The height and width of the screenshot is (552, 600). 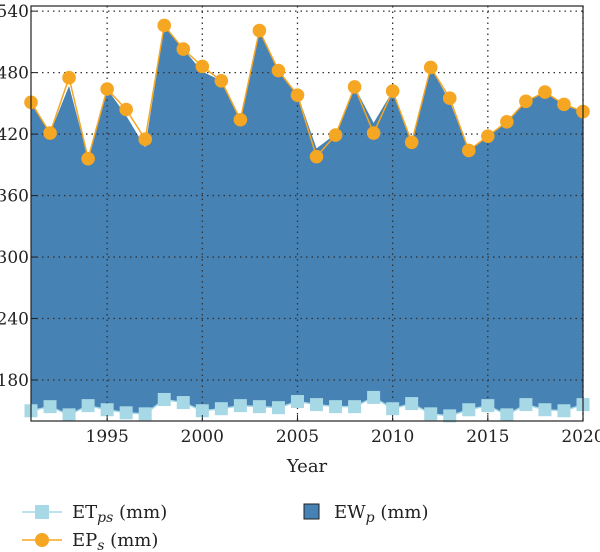 I want to click on x-tick-label: 1995, so click(x=107, y=437).